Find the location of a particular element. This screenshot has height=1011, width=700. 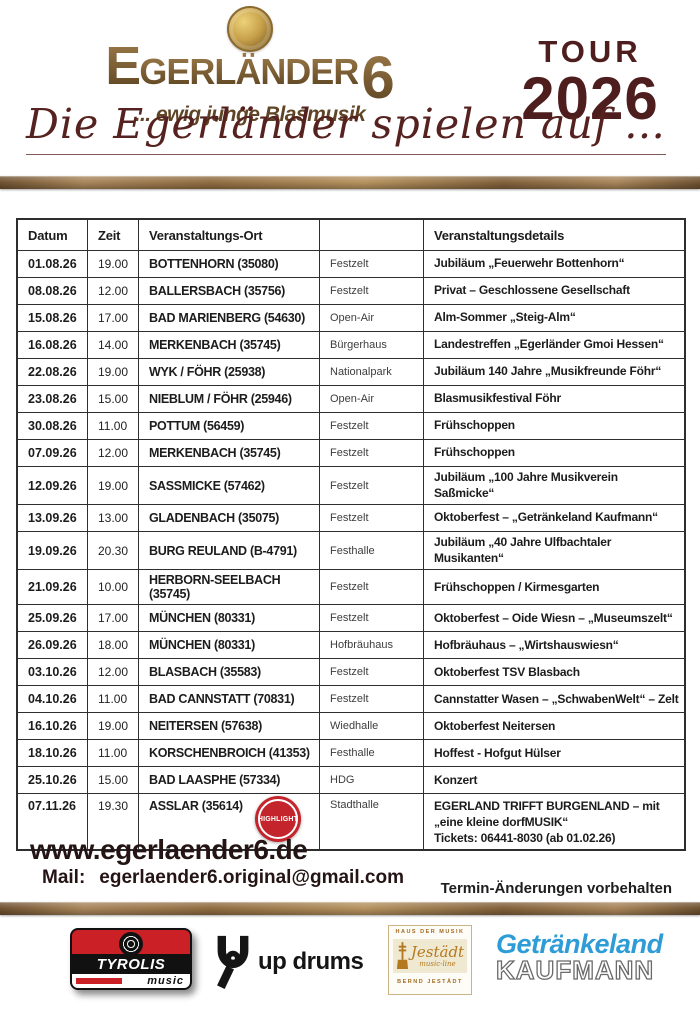

cell-venue: HDG is located at coordinates (372, 780).